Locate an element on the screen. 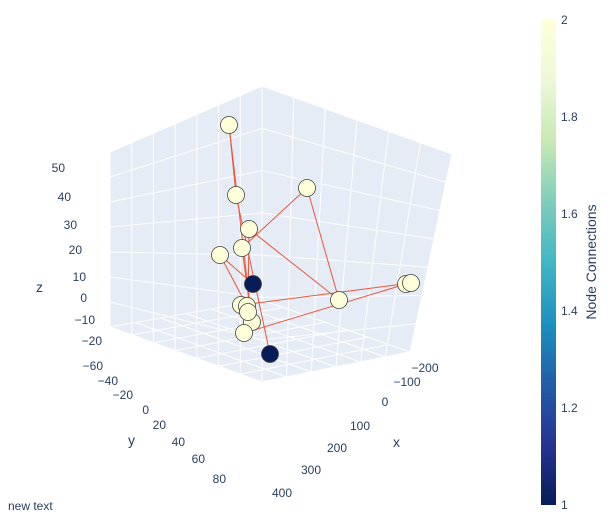 The height and width of the screenshot is (525, 613). colorbar: 1 1.2 1.4 1.6 1.8 2 Node Connections is located at coordinates (570, 262).